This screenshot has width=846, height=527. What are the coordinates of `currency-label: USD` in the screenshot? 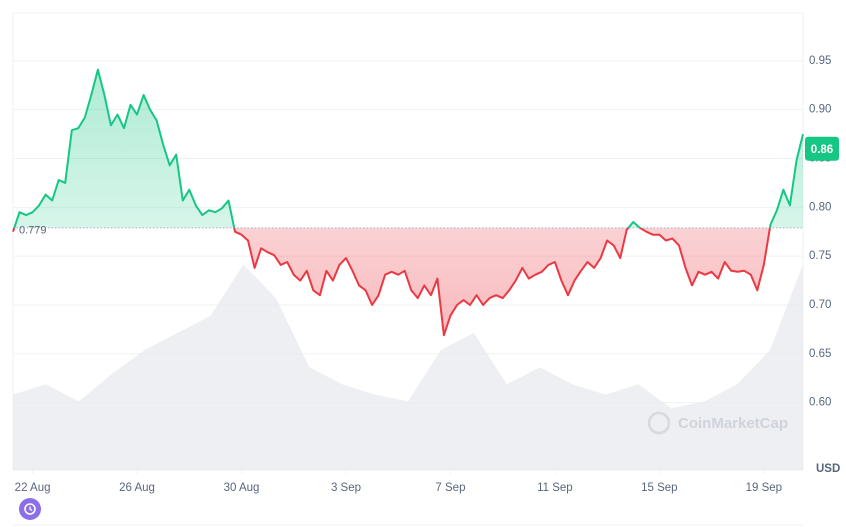 It's located at (828, 469).